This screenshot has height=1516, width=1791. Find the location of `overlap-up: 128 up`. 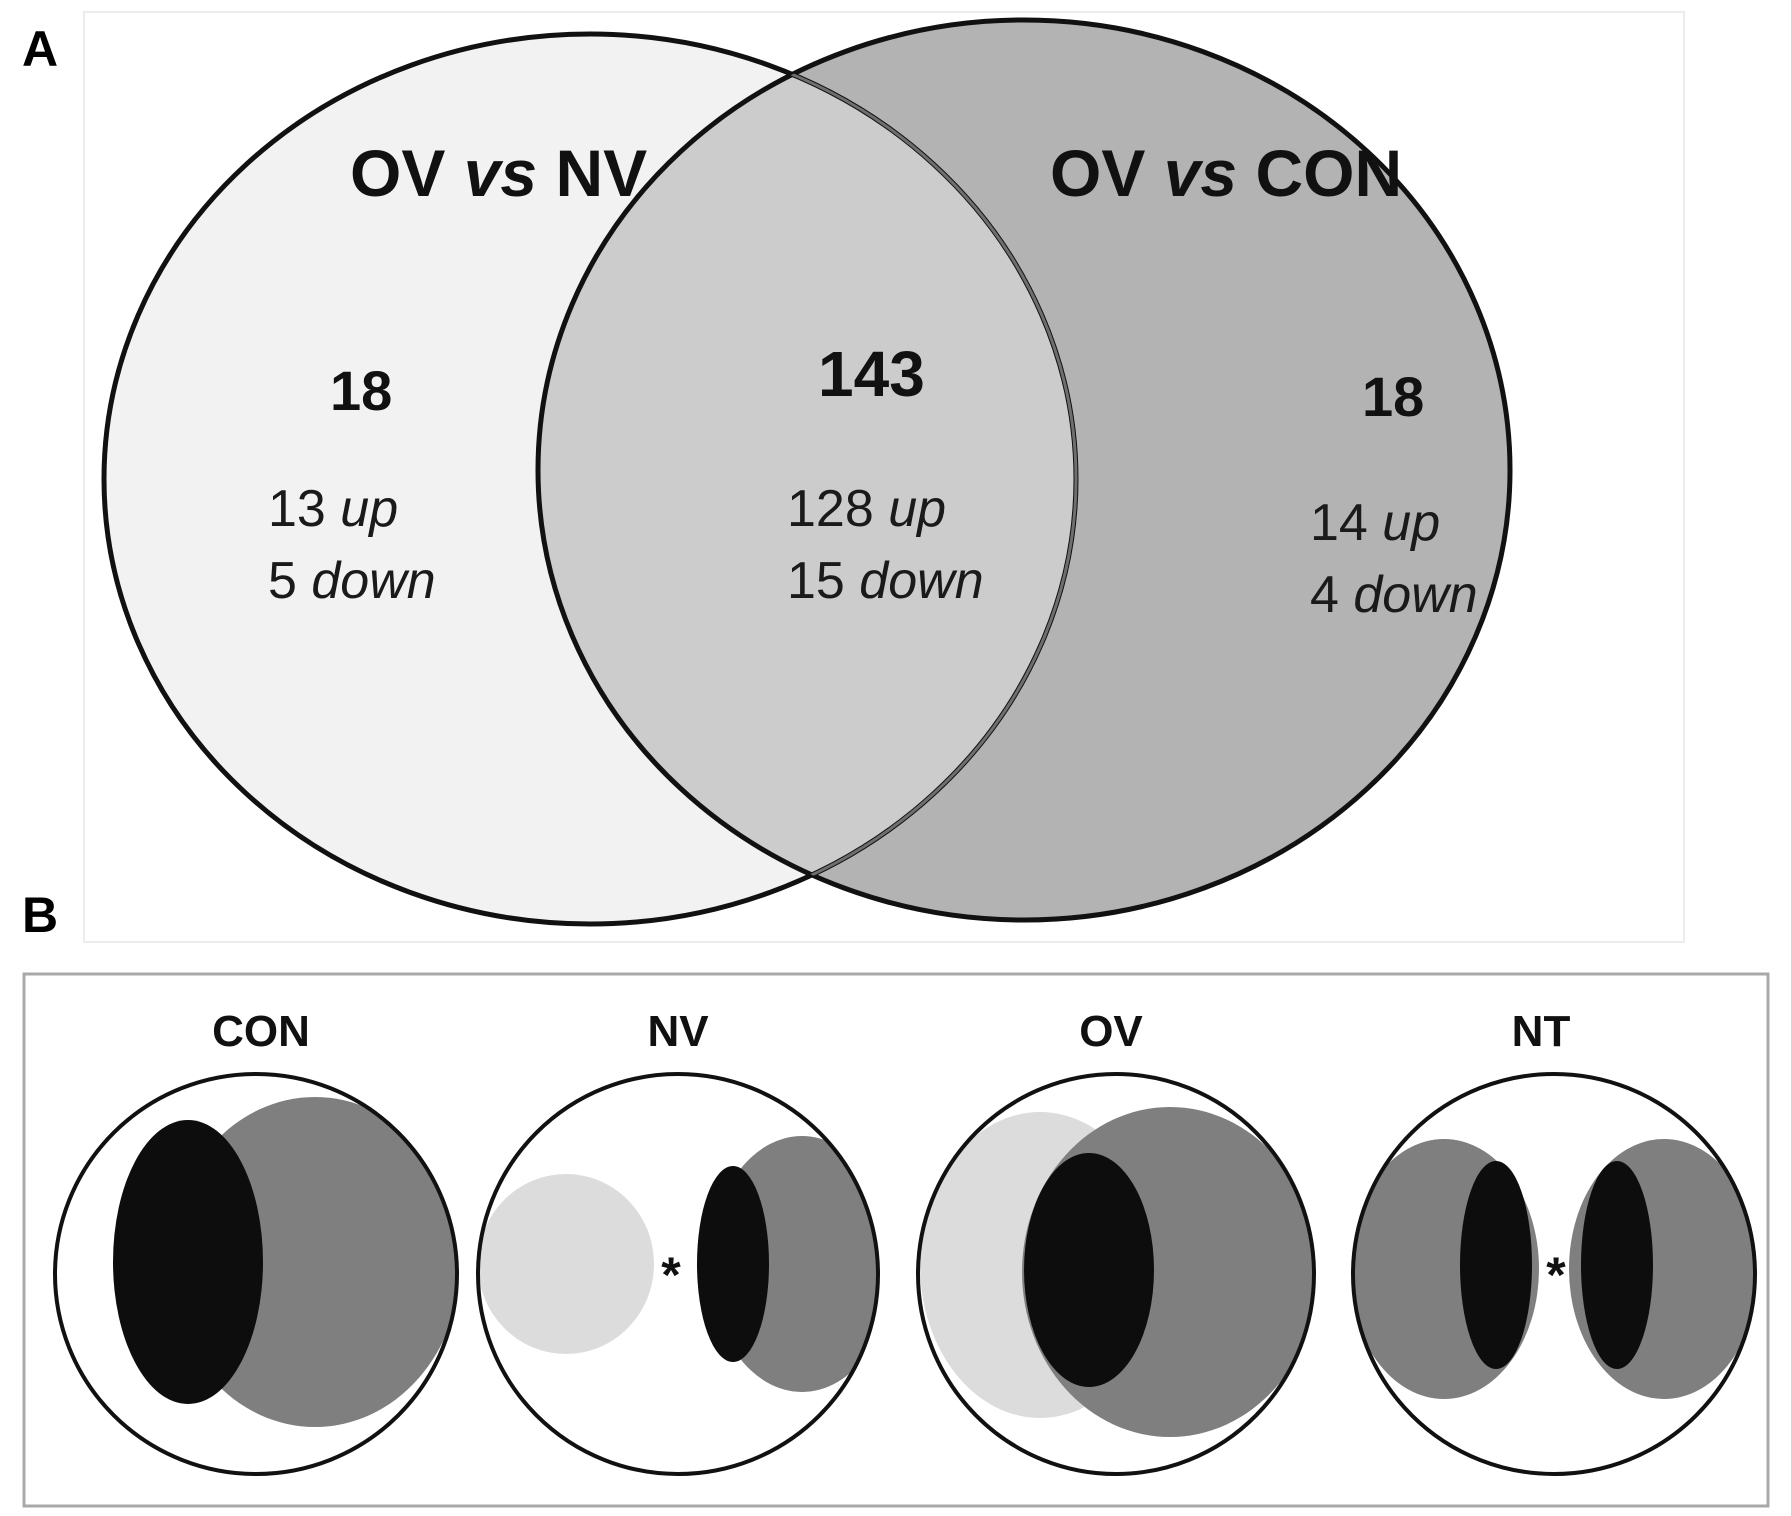

overlap-up: 128 up is located at coordinates (866, 509).